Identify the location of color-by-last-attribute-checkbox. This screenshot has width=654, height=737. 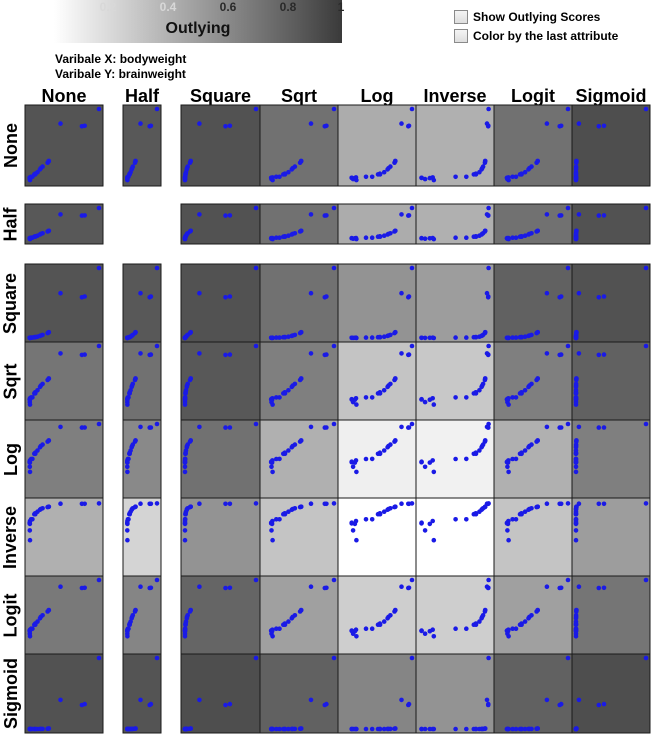
(461, 36).